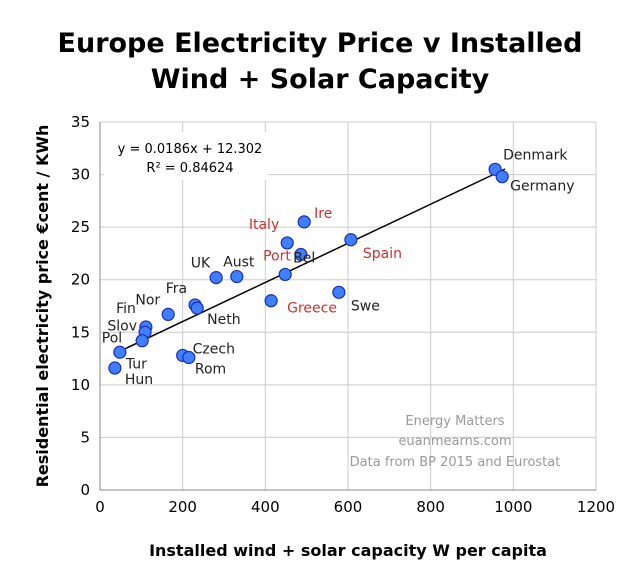 Image resolution: width=640 pixels, height=586 pixels. What do you see at coordinates (201, 264) in the screenshot?
I see `point-label-uk: UK` at bounding box center [201, 264].